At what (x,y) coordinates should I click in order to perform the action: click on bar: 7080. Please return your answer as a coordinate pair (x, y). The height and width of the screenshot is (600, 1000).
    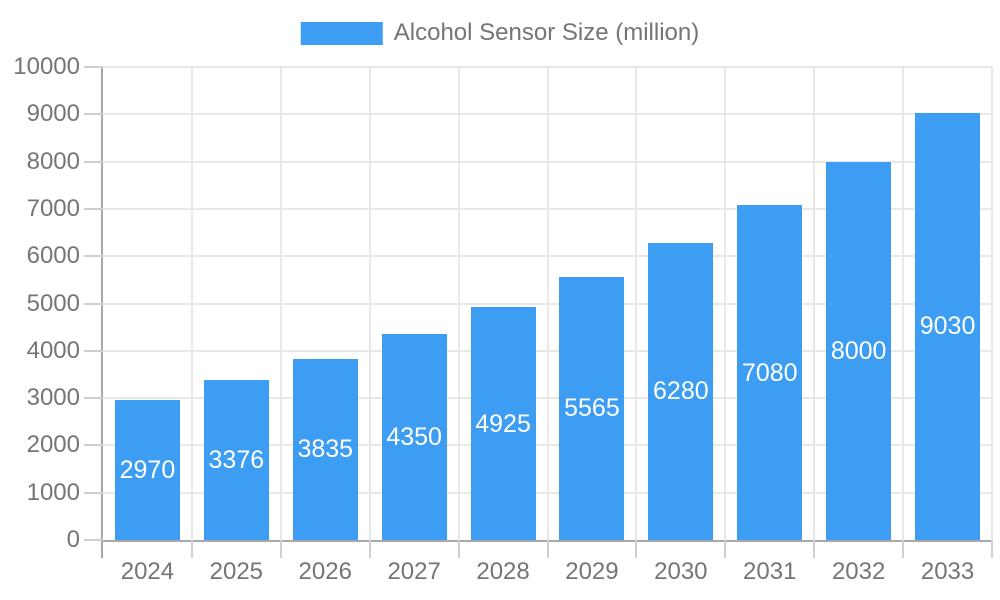
    Looking at the image, I should click on (770, 372).